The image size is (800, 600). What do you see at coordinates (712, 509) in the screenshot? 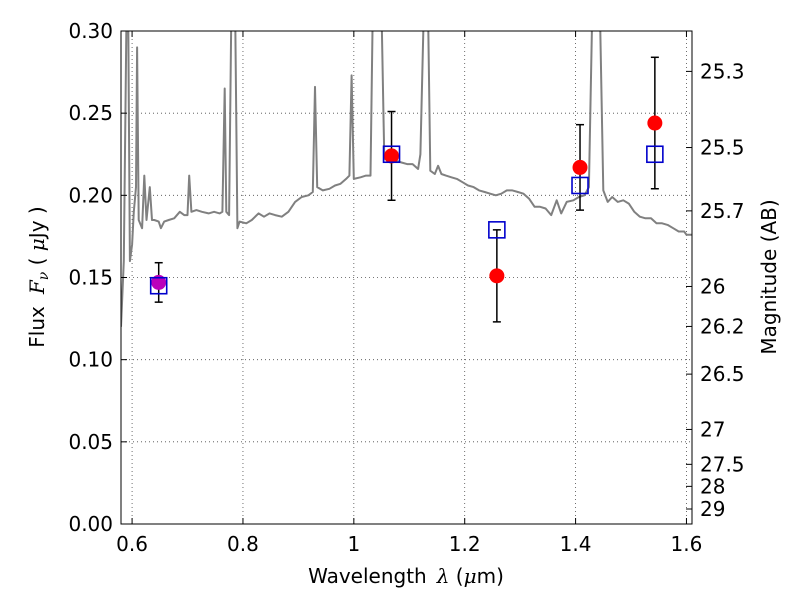
I see `y2-tick-label: 29` at bounding box center [712, 509].